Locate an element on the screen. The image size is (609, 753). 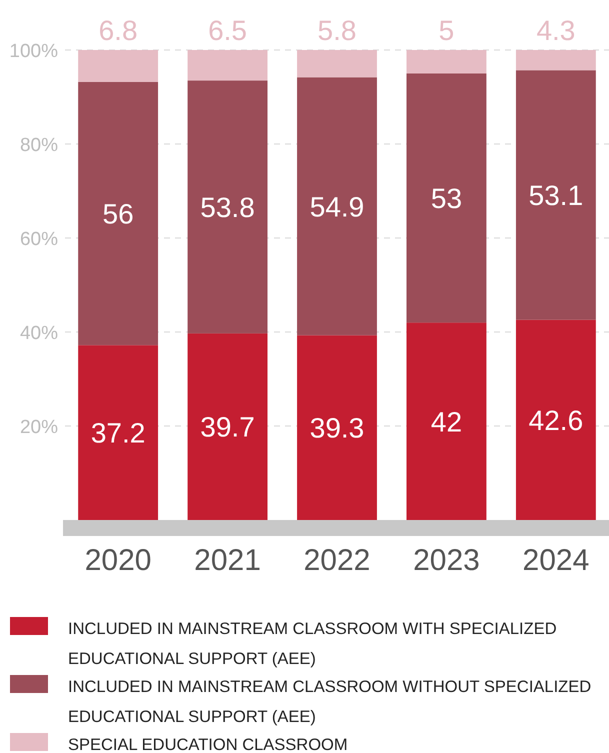
y-tick-label: 100% is located at coordinates (33, 51).